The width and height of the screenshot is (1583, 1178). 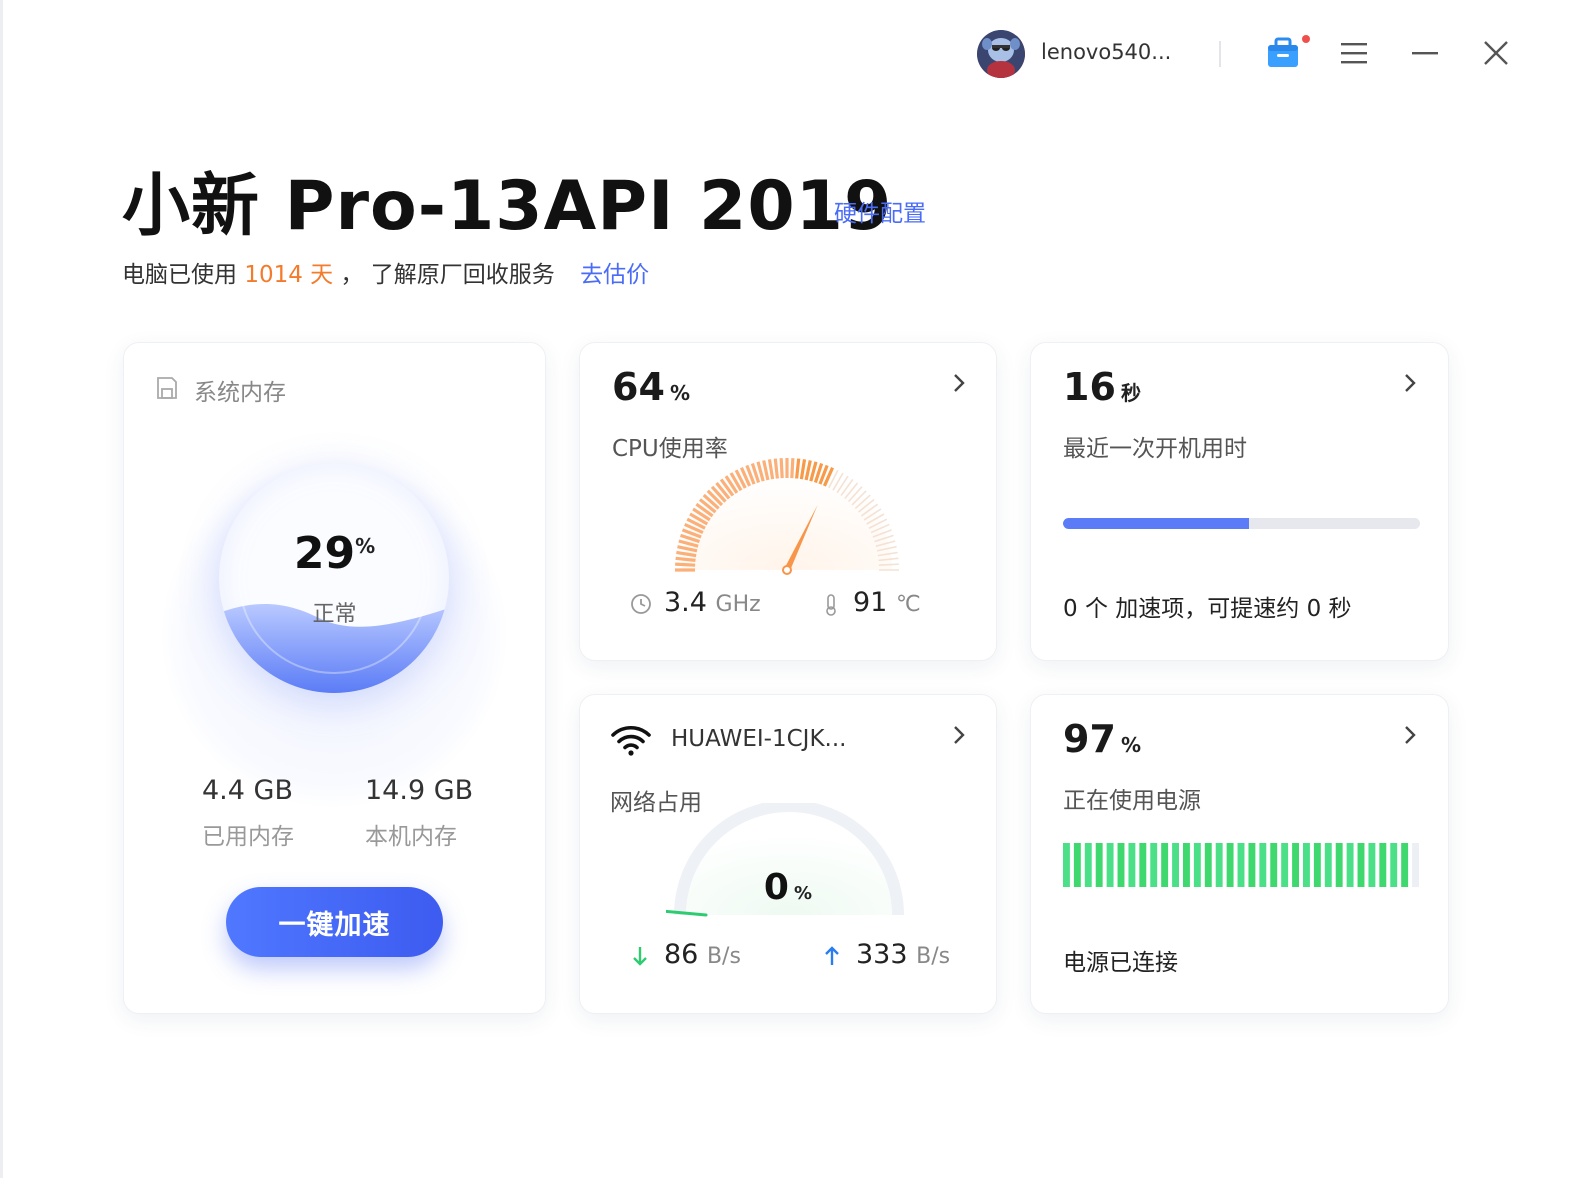 What do you see at coordinates (1239, 854) in the screenshot?
I see `power-card: 97 % 正在使用电源 电源已连接` at bounding box center [1239, 854].